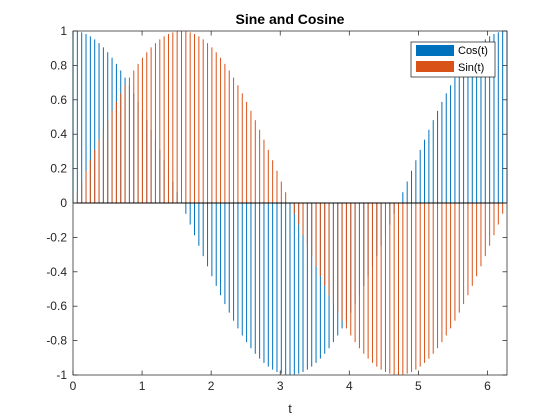 The image size is (560, 420). What do you see at coordinates (473, 51) in the screenshot?
I see `legend-label-cos: Cos(t)` at bounding box center [473, 51].